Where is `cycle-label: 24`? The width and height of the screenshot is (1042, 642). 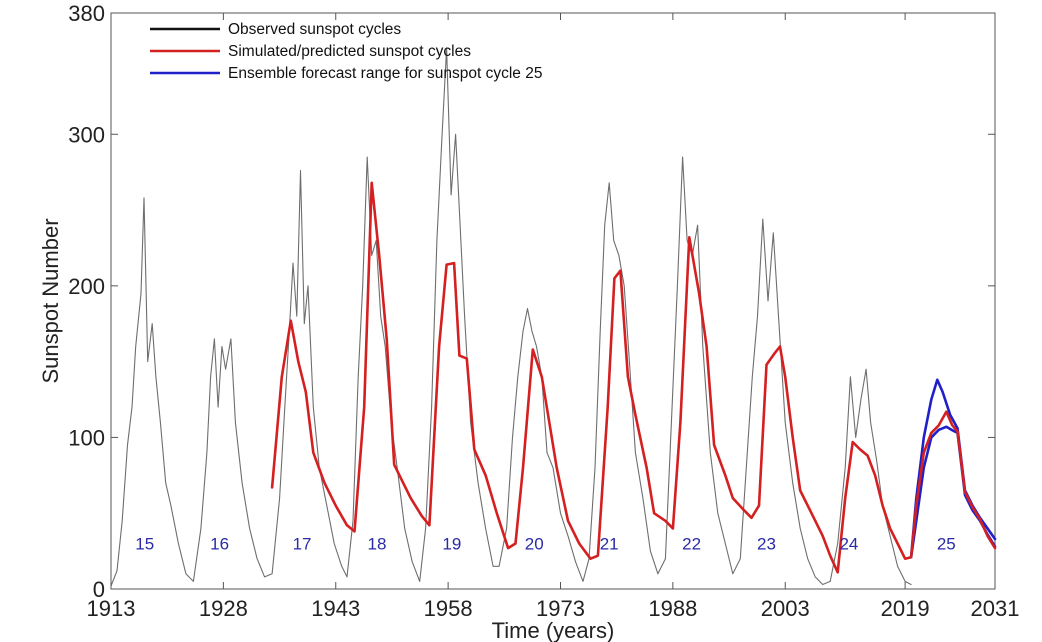 cycle-label: 24 is located at coordinates (848, 544).